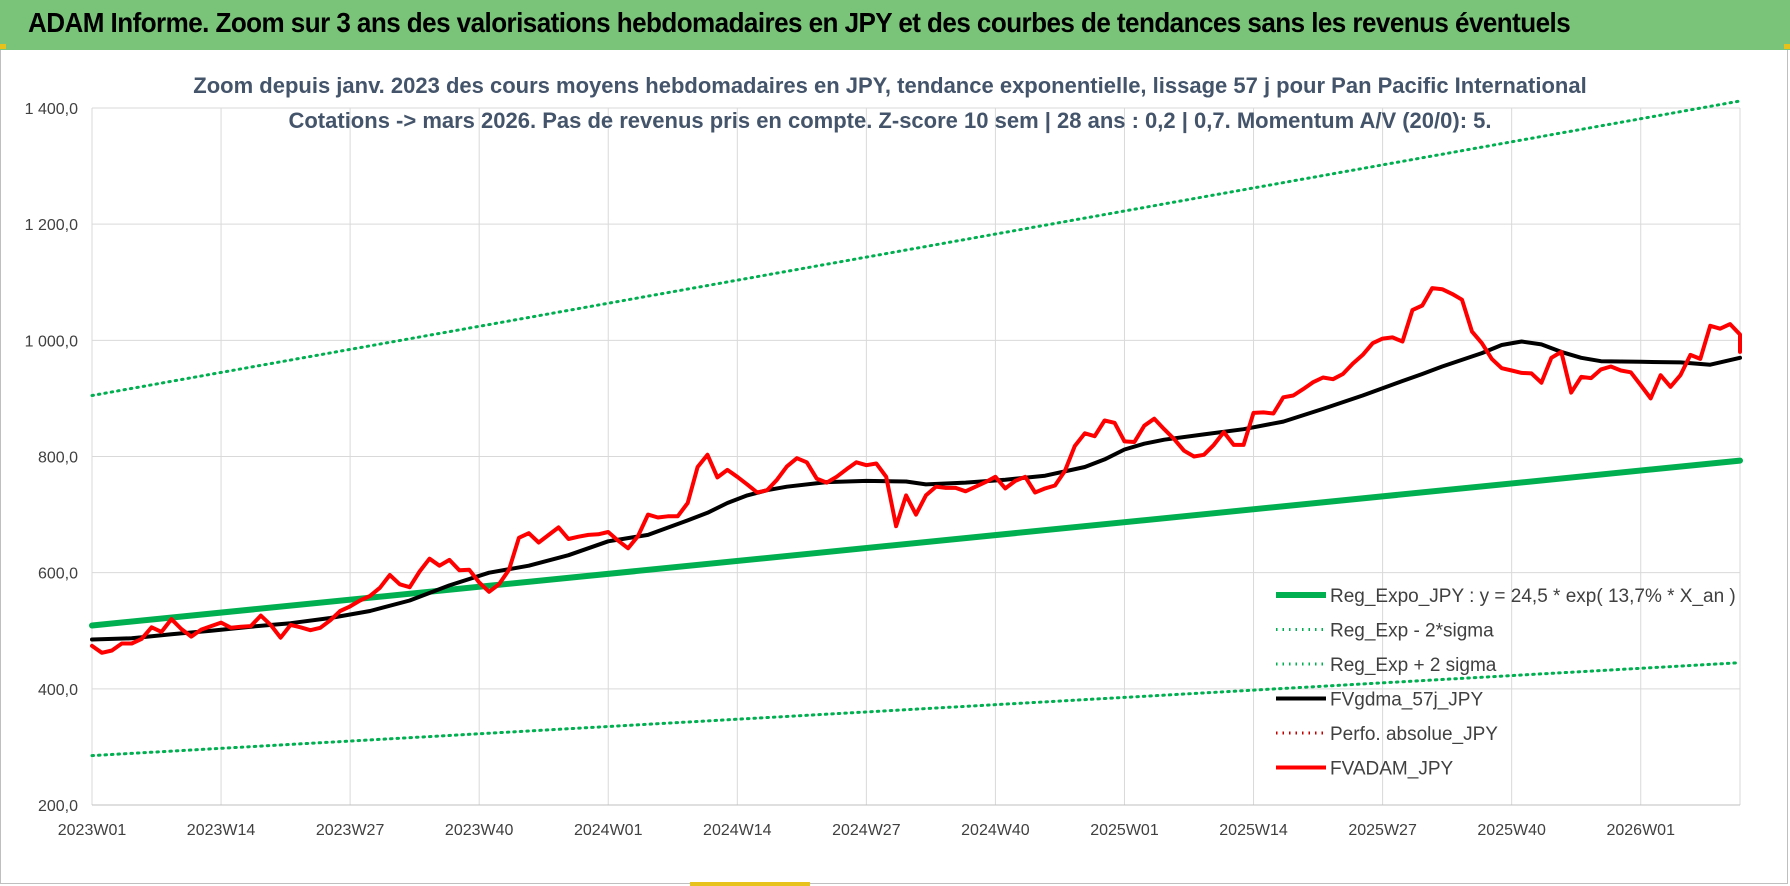  I want to click on y-tick-label: 1 400,0, so click(51, 109).